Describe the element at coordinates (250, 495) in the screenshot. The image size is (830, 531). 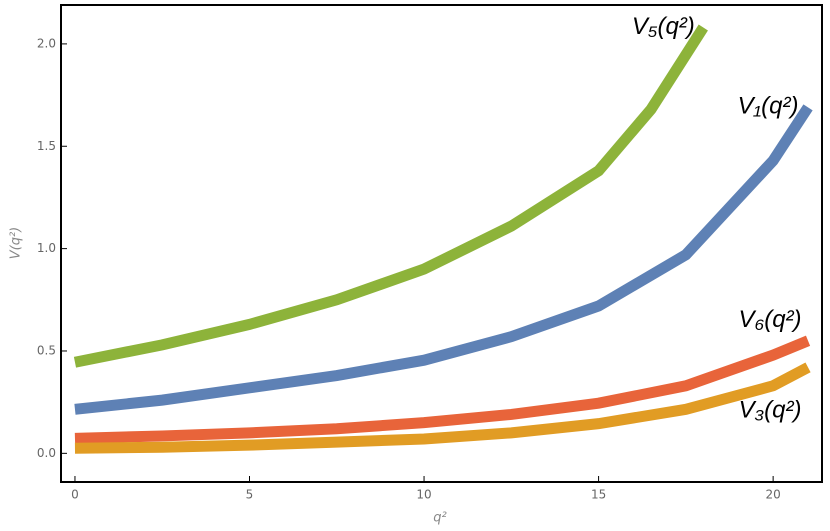
I see `x-tick-label: 5` at that location.